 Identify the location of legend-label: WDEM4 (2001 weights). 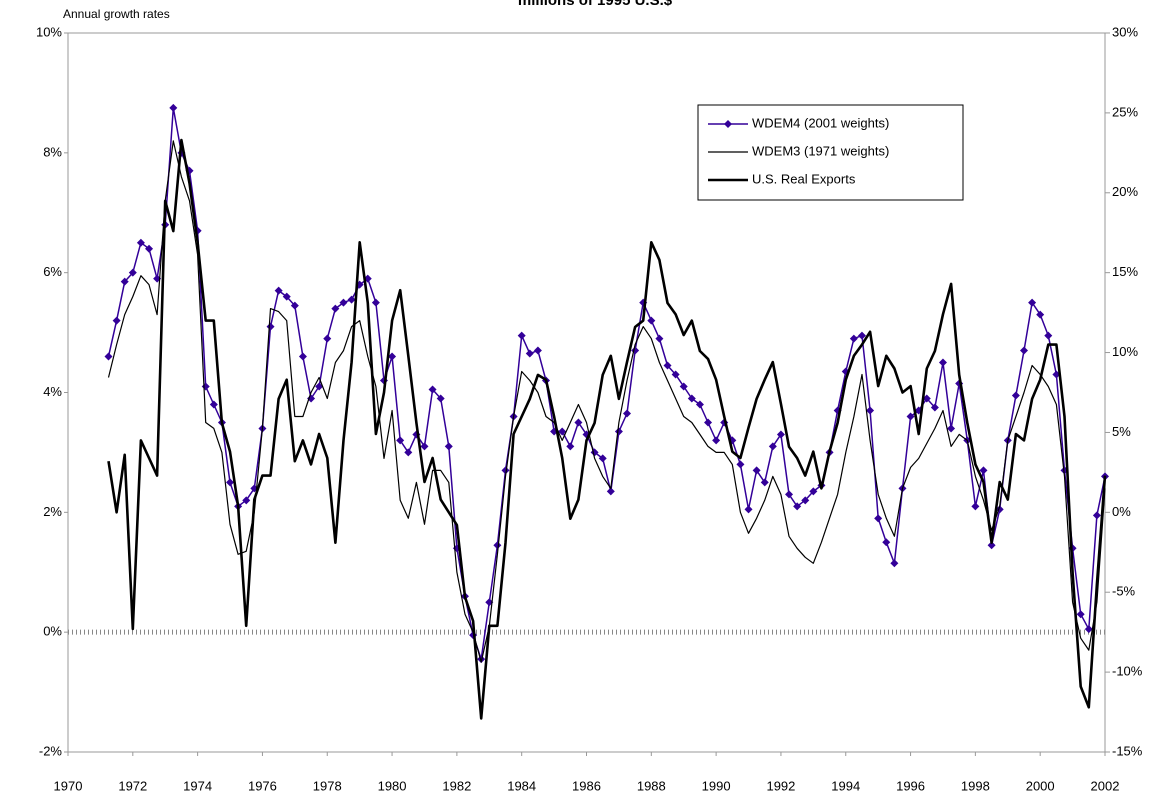
(820, 122).